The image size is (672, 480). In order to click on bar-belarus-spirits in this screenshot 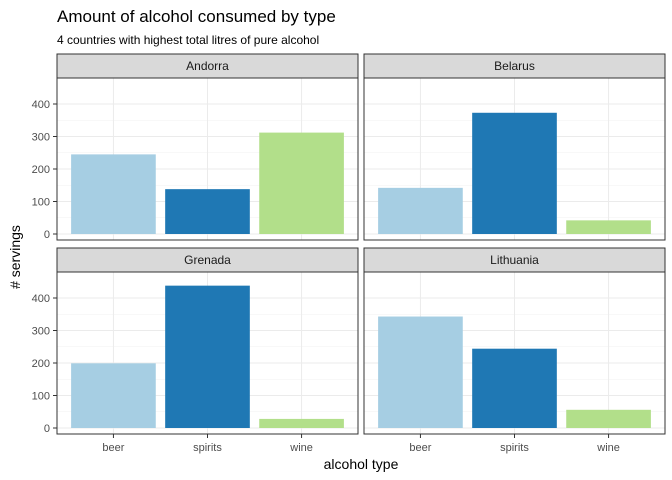, I will do `click(514, 173)`.